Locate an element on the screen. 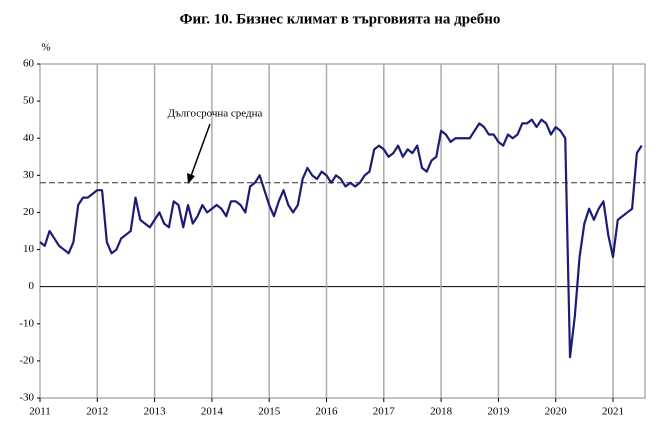 The width and height of the screenshot is (661, 432). y-tick-label: 10 is located at coordinates (29, 249).